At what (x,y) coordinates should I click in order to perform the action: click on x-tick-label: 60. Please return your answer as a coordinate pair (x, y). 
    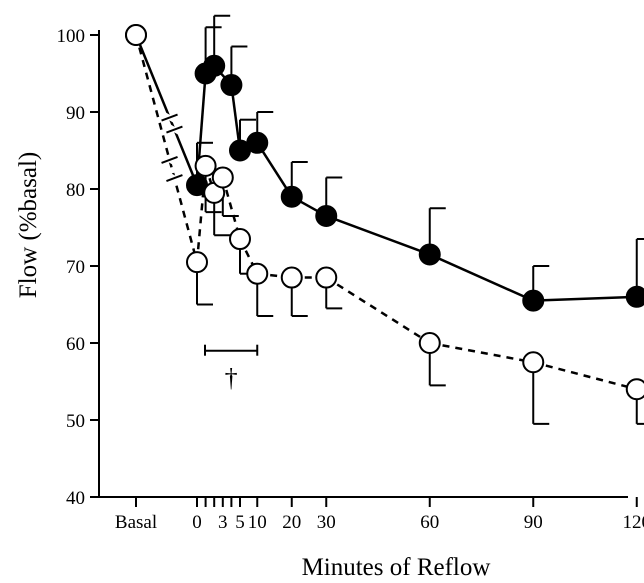
    Looking at the image, I should click on (429, 522).